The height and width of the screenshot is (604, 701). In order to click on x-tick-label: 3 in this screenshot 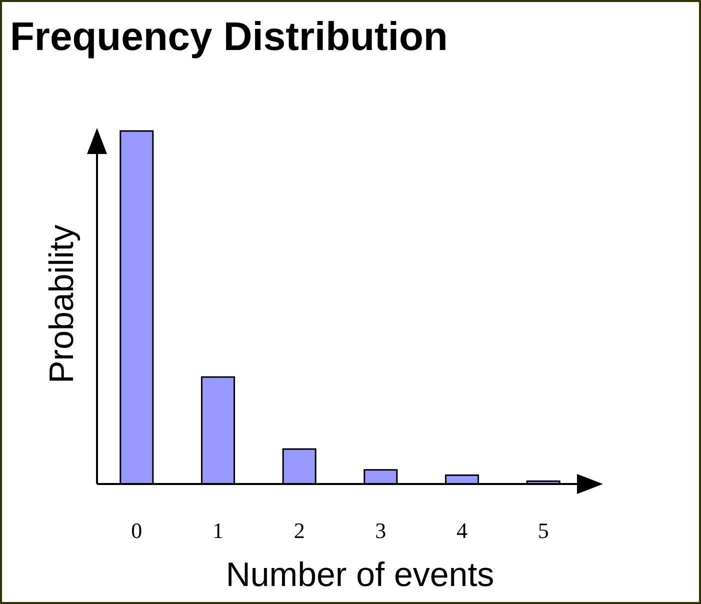, I will do `click(380, 530)`.